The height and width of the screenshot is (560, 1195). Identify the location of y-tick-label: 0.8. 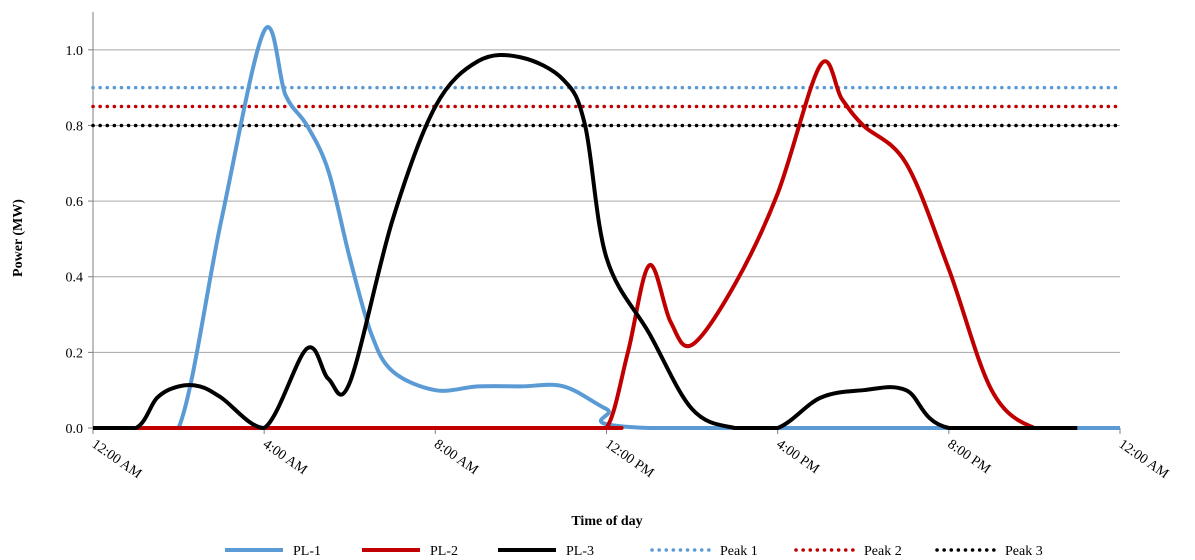
(75, 126).